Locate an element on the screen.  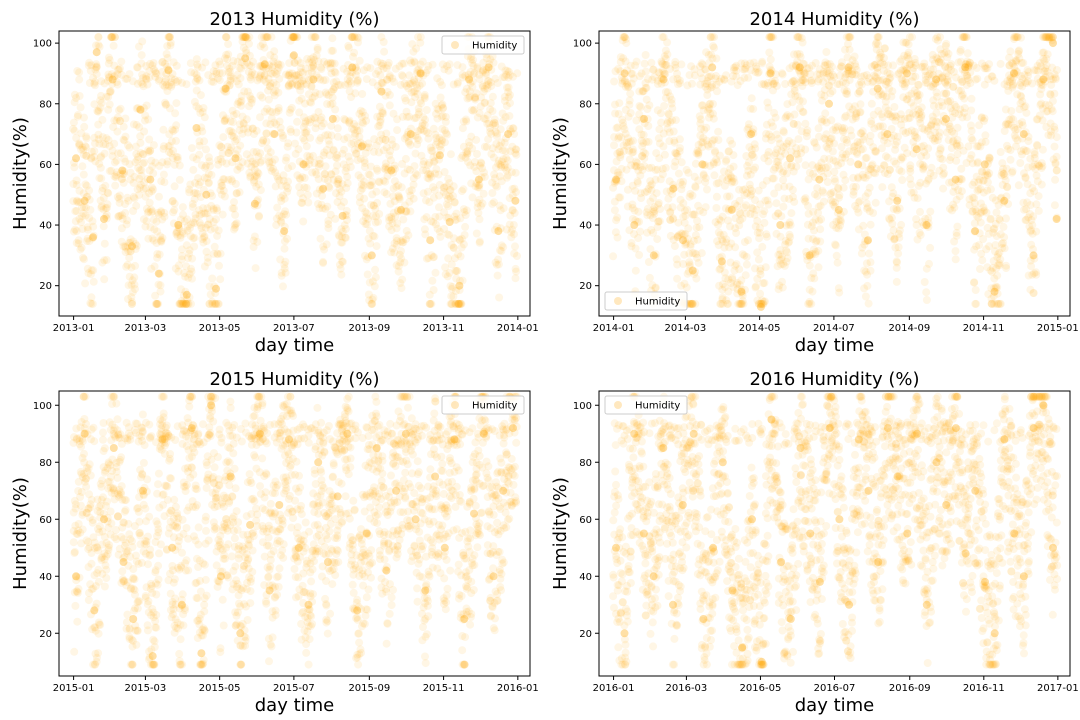
data-point is located at coordinates (868, 240).